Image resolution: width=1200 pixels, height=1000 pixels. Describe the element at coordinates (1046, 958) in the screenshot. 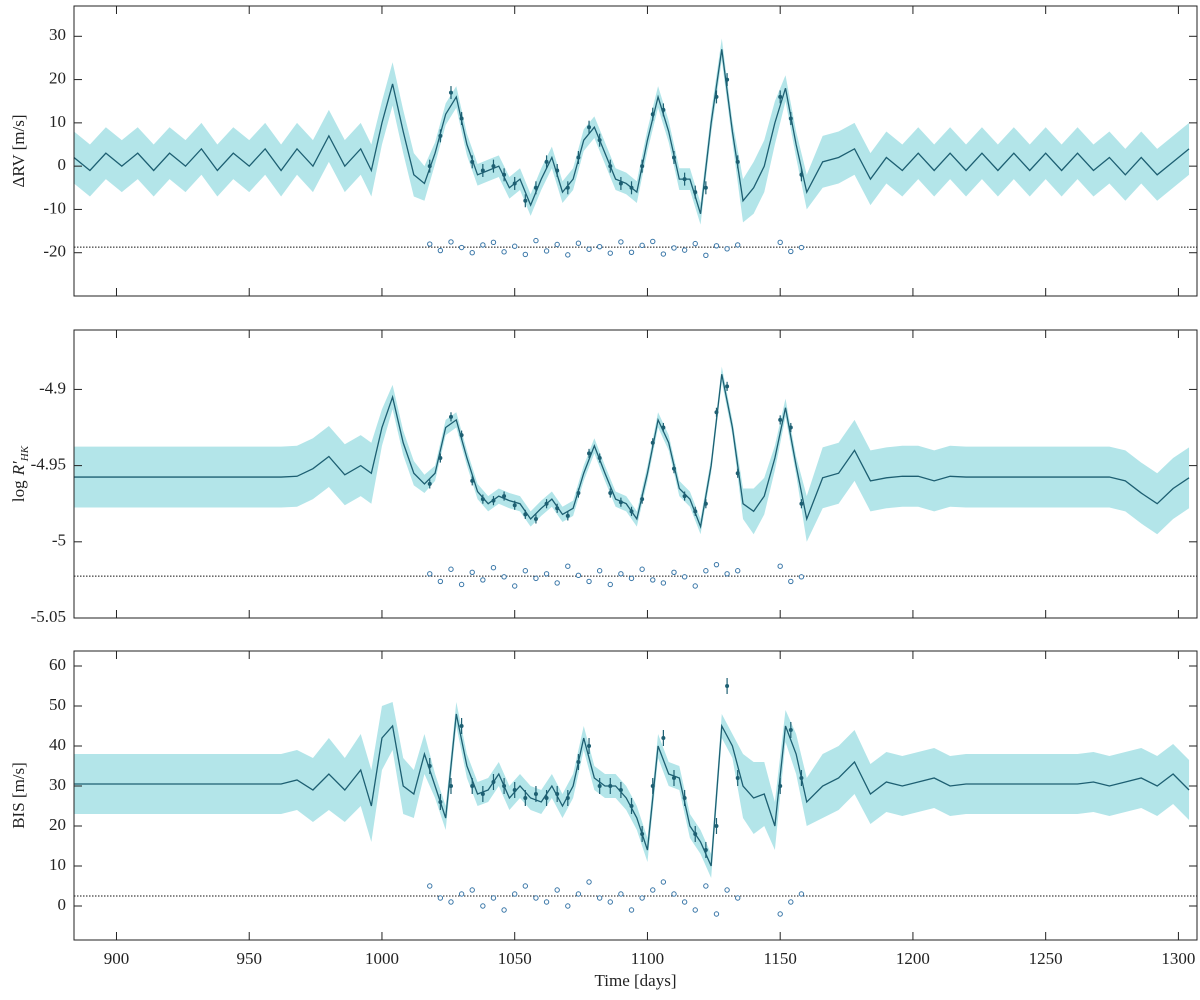

I see `x-tick-label: 1250` at that location.